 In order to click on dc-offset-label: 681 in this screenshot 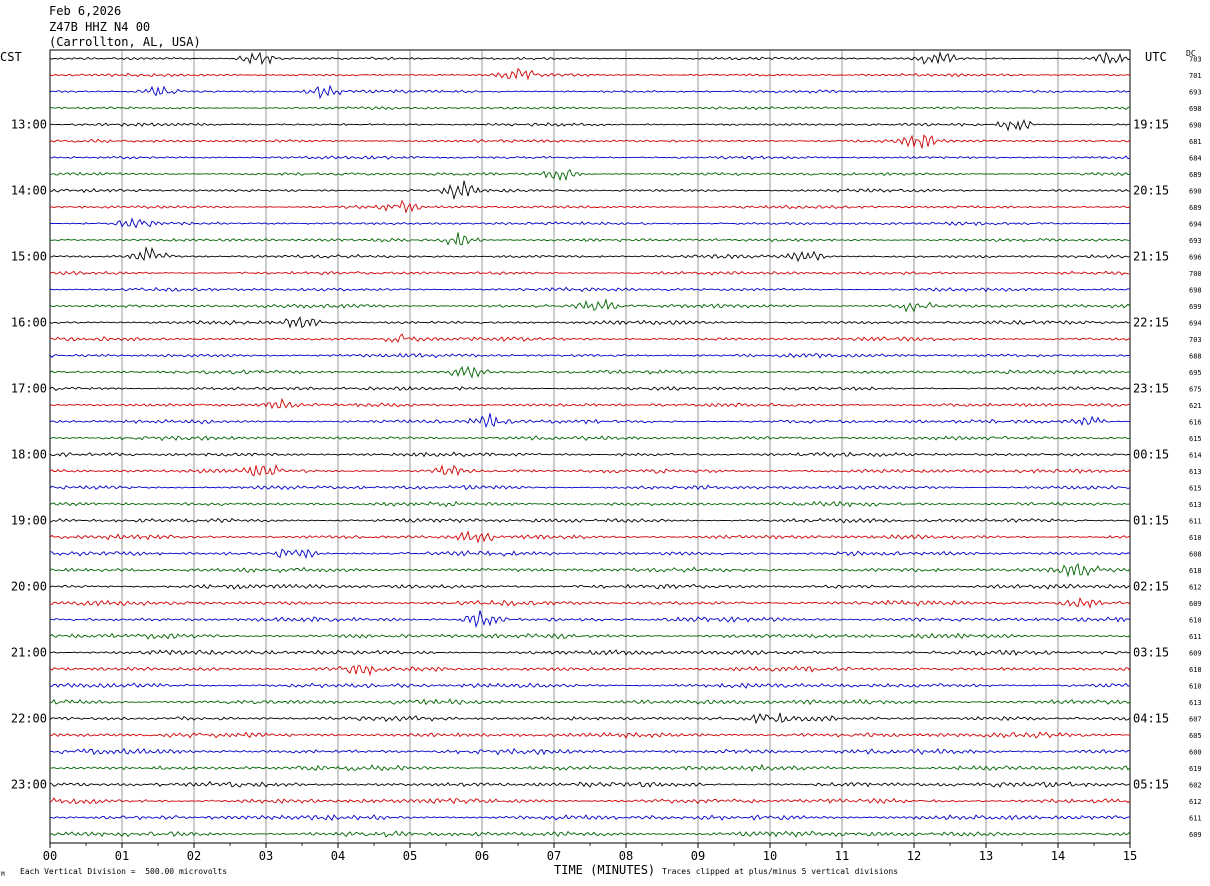, I will do `click(1195, 142)`.